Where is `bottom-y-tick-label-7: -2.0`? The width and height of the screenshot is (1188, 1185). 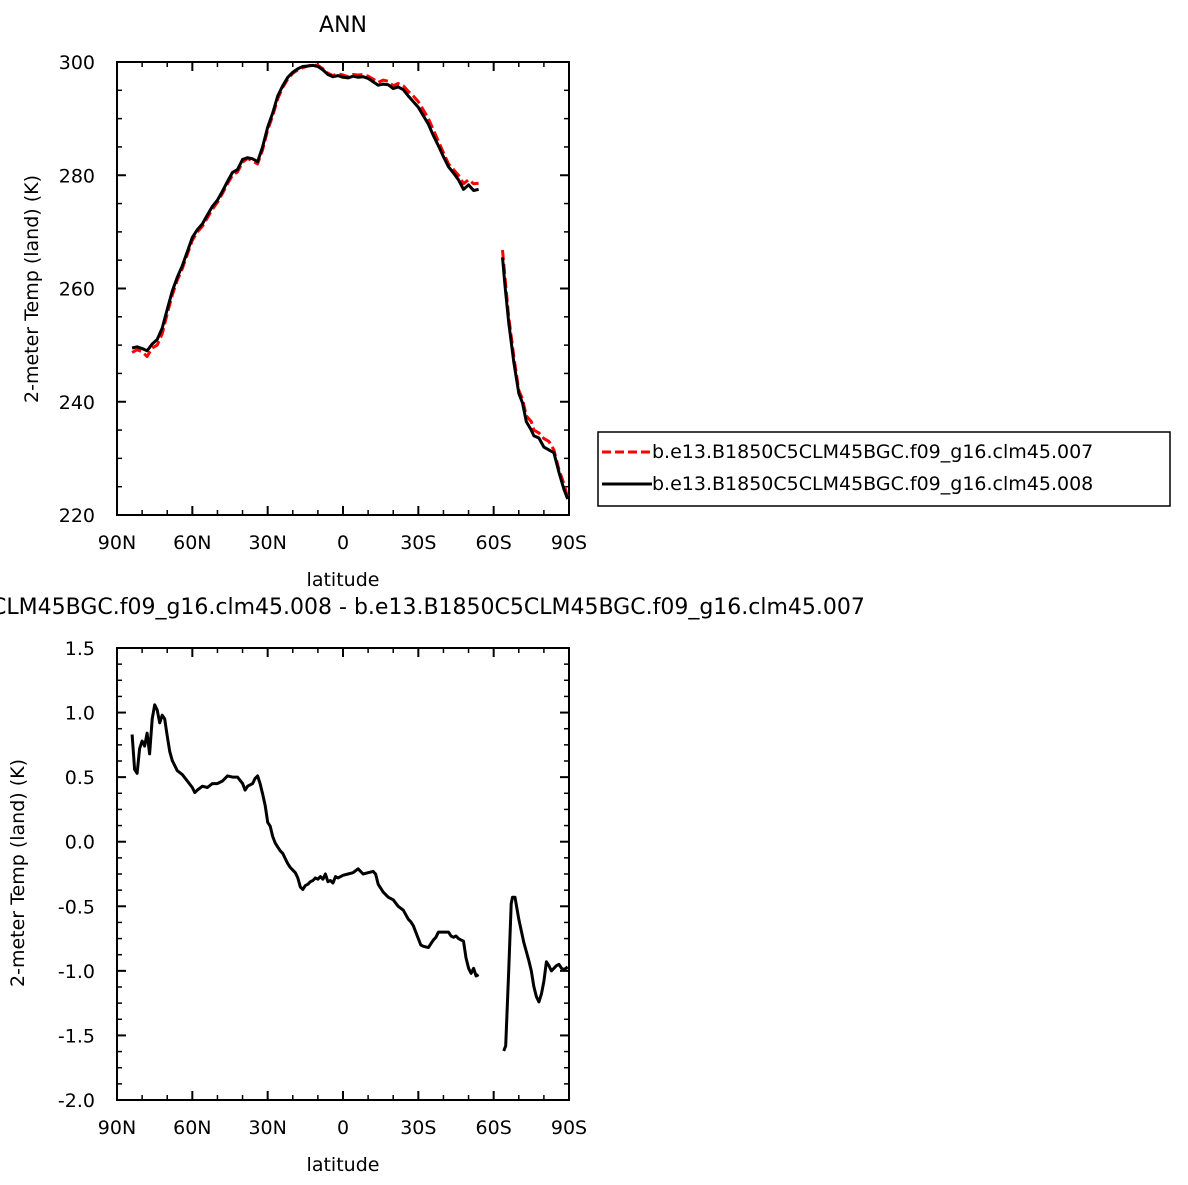
bottom-y-tick-label-7: -2.0 is located at coordinates (76, 1101).